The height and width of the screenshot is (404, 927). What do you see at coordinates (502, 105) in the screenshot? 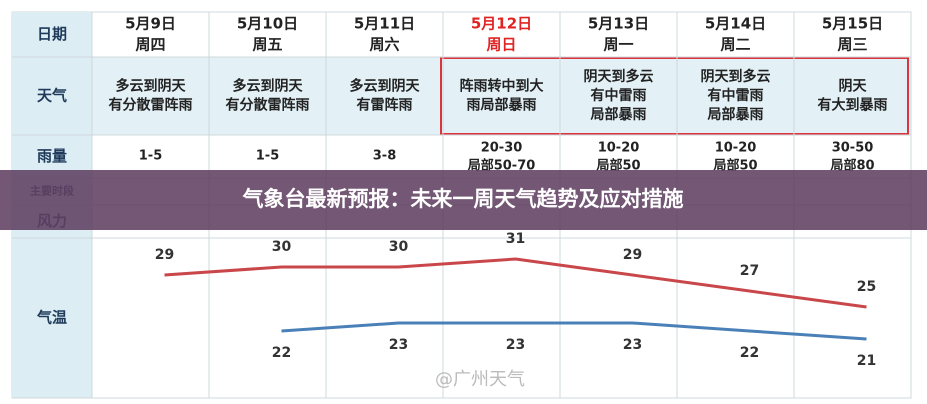
I see `cell-text: 雨局部暴雨` at bounding box center [502, 105].